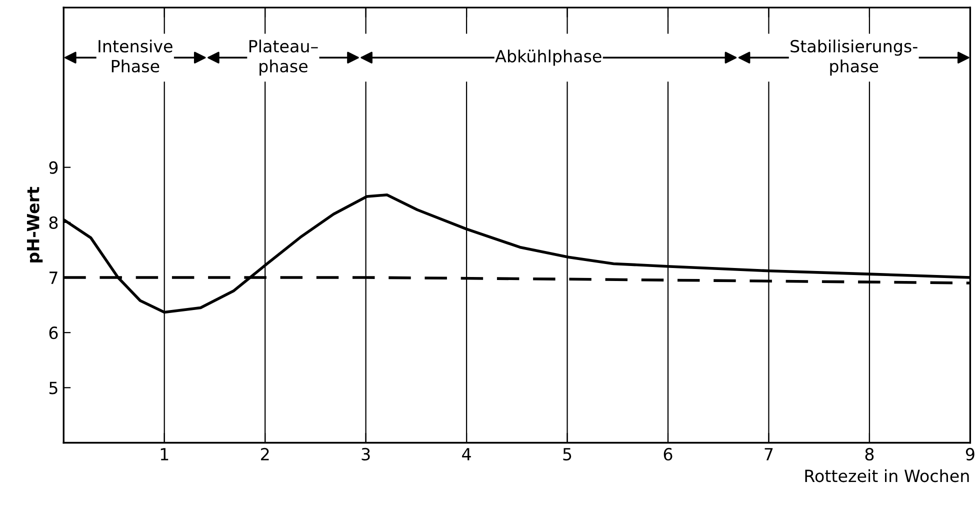  Describe the element at coordinates (768, 454) in the screenshot. I see `x-tick-label: 7` at that location.